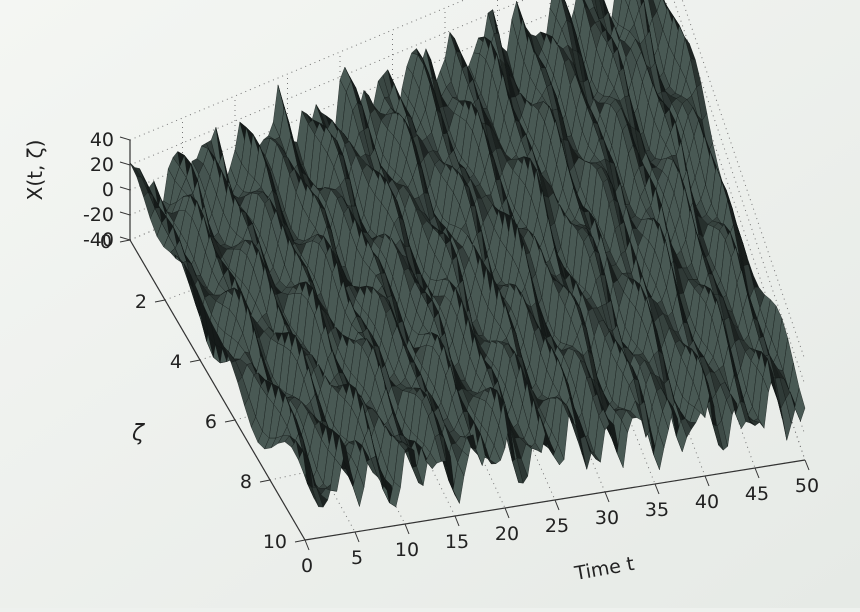 The height and width of the screenshot is (612, 860). Describe the element at coordinates (357, 558) in the screenshot. I see `x-tick-label: 5` at that location.